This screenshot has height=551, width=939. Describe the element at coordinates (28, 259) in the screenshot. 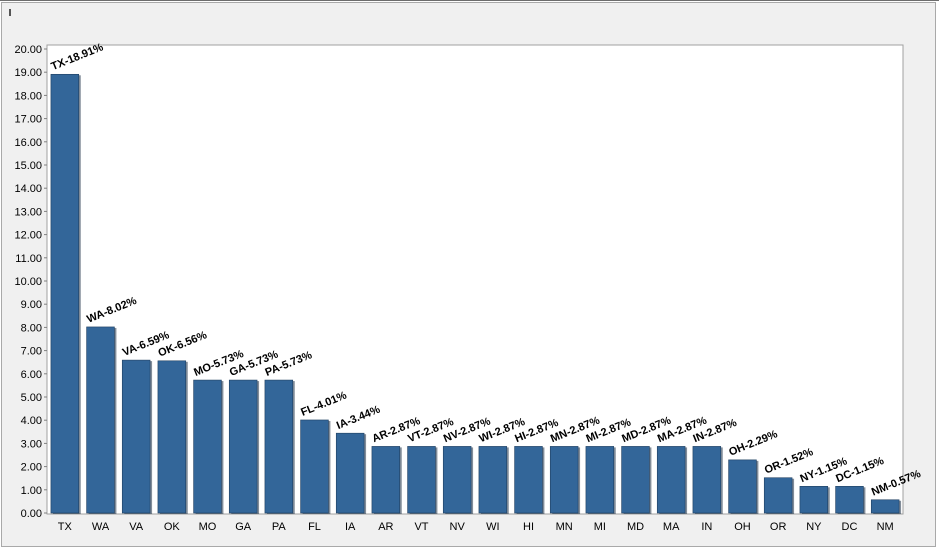

I see `y-tick-label: 11.00` at that location.